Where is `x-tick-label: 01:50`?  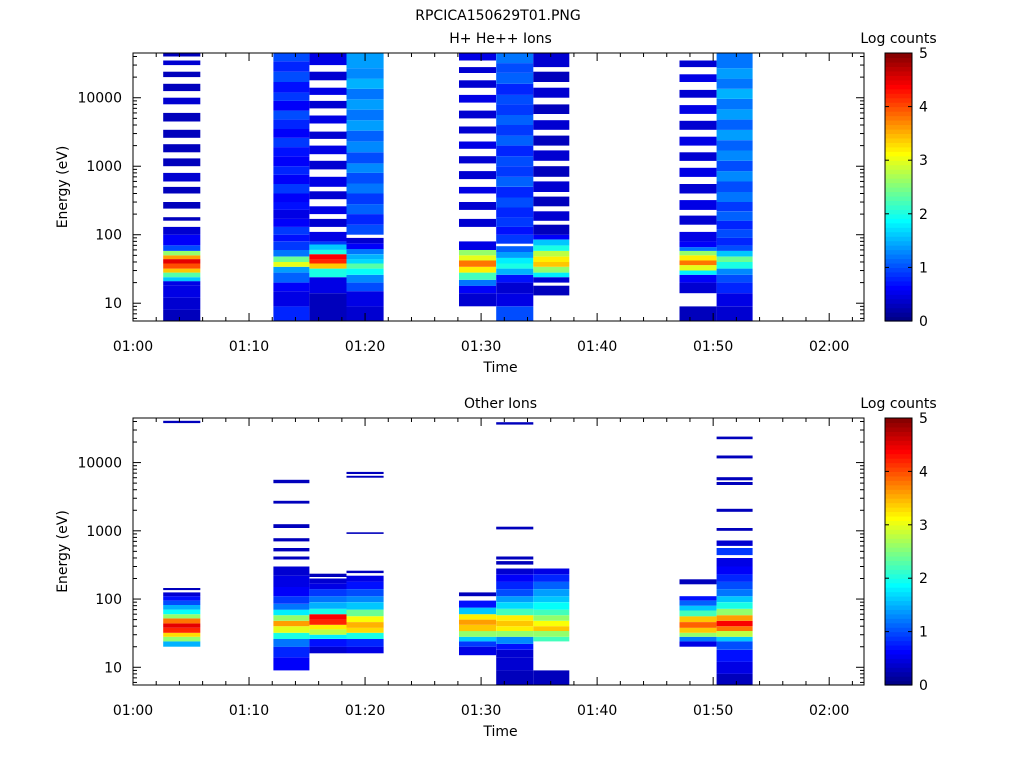 x-tick-label: 01:50 is located at coordinates (713, 711).